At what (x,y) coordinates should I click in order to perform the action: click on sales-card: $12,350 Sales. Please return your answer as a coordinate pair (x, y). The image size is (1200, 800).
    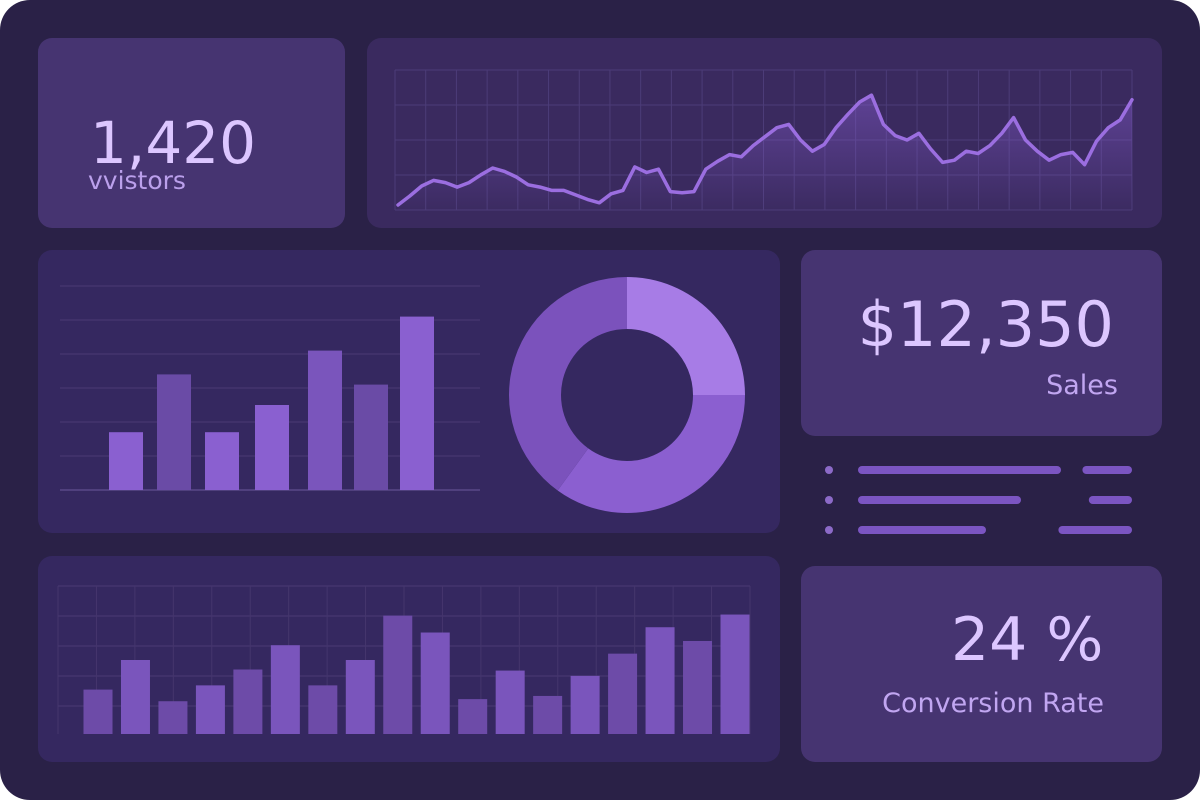
    Looking at the image, I should click on (981, 343).